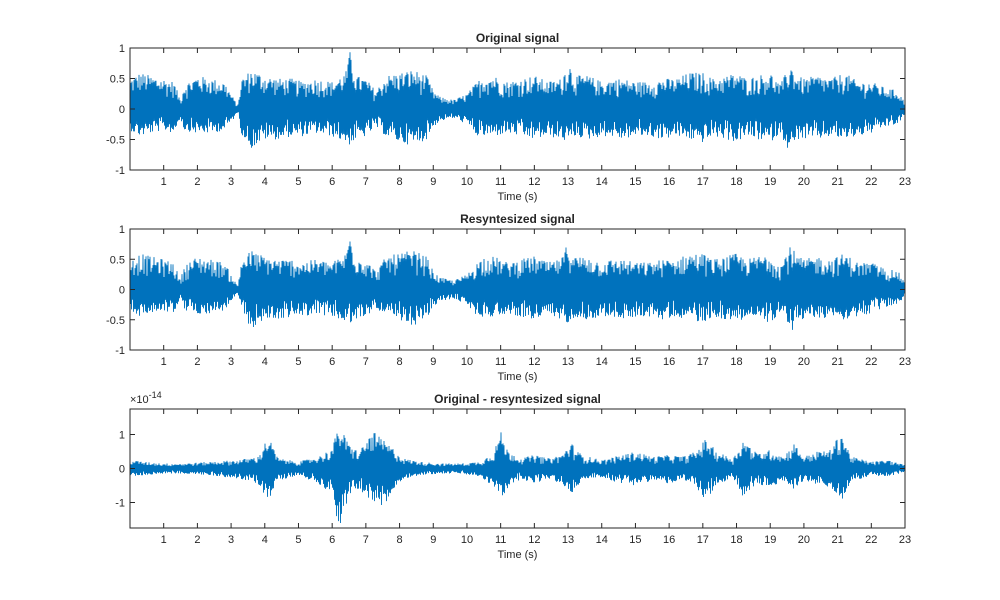 This screenshot has width=1000, height=600. What do you see at coordinates (517, 399) in the screenshot?
I see `plot-title: Original - resyntesized signal` at bounding box center [517, 399].